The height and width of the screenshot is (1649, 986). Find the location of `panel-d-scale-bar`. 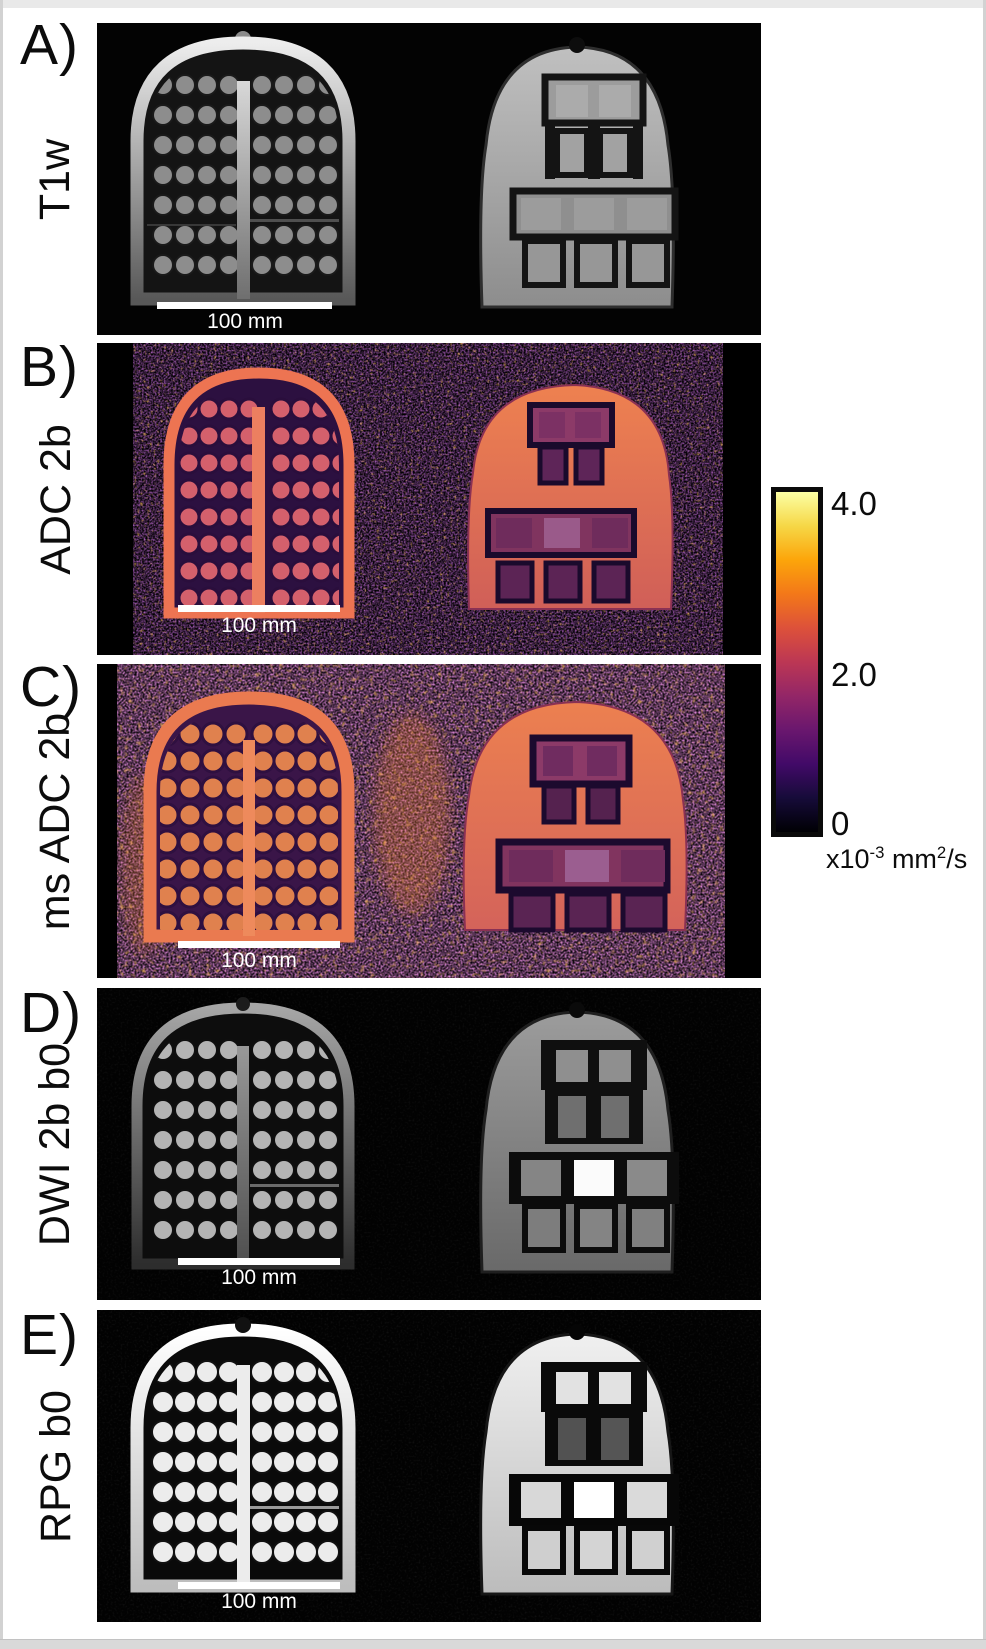

panel-d-scale-bar is located at coordinates (259, 1261).